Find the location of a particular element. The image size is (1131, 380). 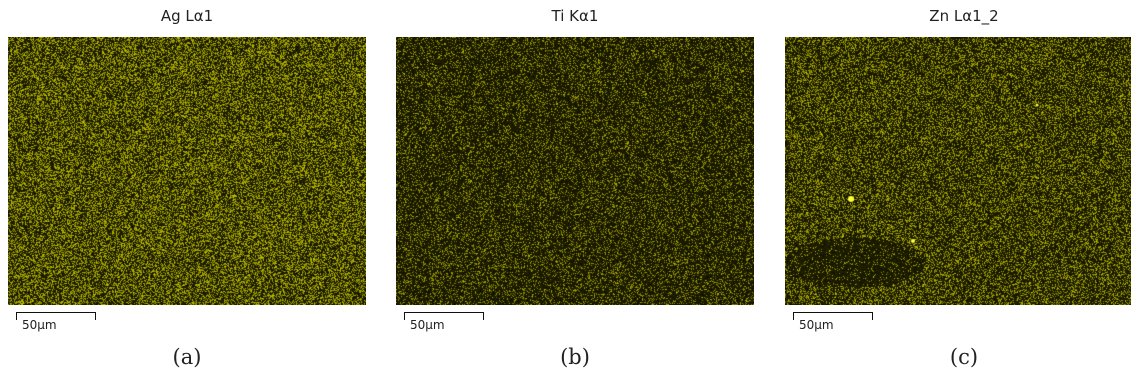

map-title-zn: Zn Lα1_2 is located at coordinates (964, 16).